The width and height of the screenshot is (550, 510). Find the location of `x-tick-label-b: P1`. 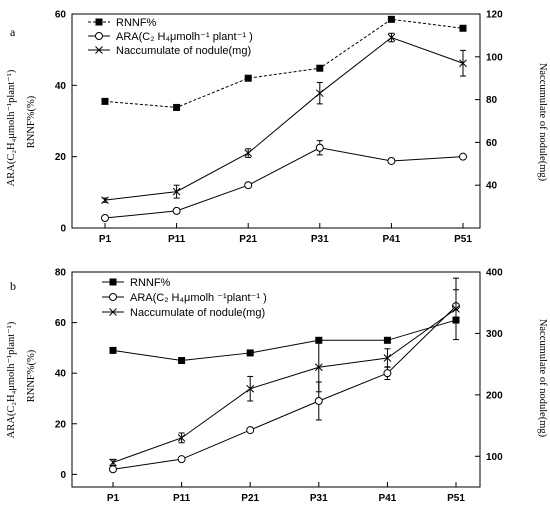

x-tick-label-b: P1 is located at coordinates (113, 498).